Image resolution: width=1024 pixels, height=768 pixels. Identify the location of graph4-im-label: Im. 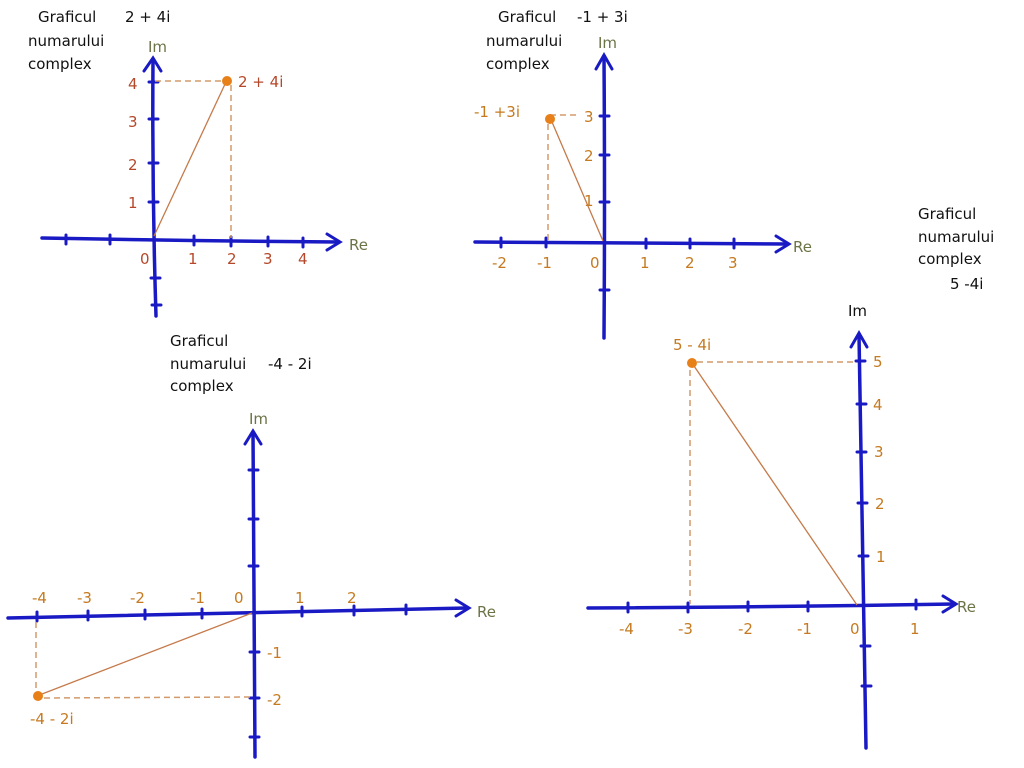
(857, 311).